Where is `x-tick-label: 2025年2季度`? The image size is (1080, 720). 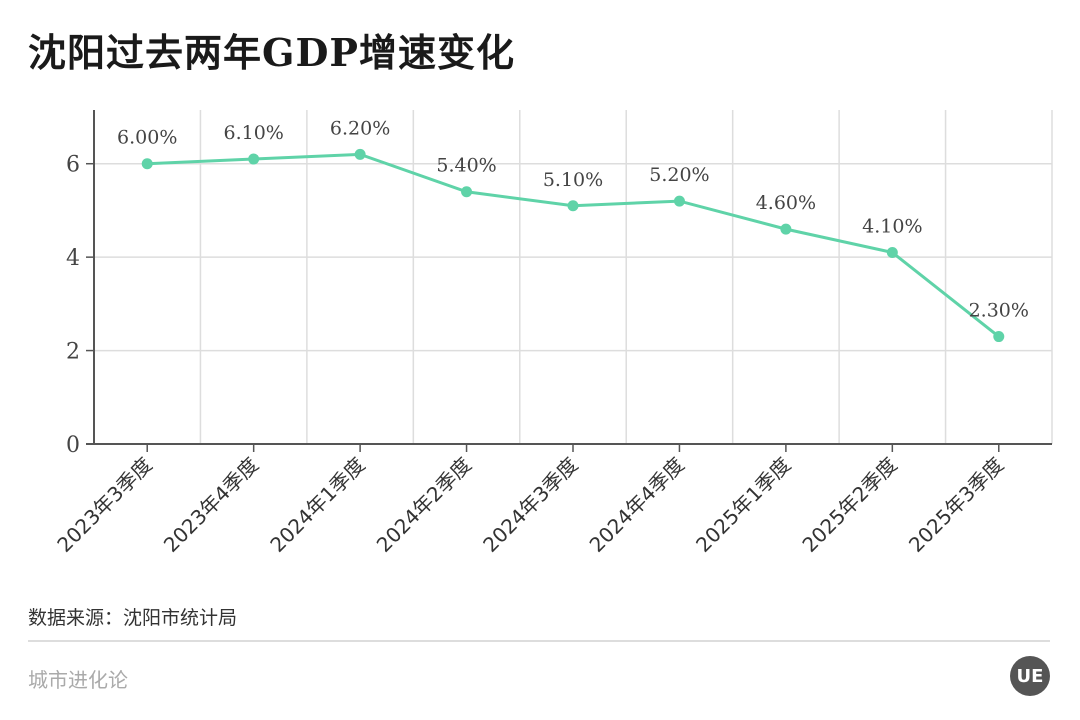
x-tick-label: 2025年2季度 is located at coordinates (849, 505).